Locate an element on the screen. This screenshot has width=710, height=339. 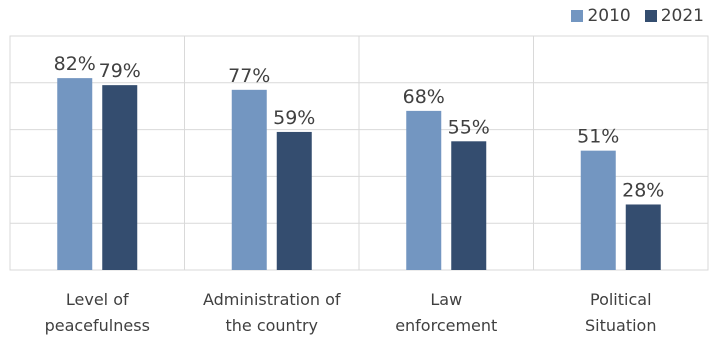
category-label-0-1: peacefulness is located at coordinates (97, 325).